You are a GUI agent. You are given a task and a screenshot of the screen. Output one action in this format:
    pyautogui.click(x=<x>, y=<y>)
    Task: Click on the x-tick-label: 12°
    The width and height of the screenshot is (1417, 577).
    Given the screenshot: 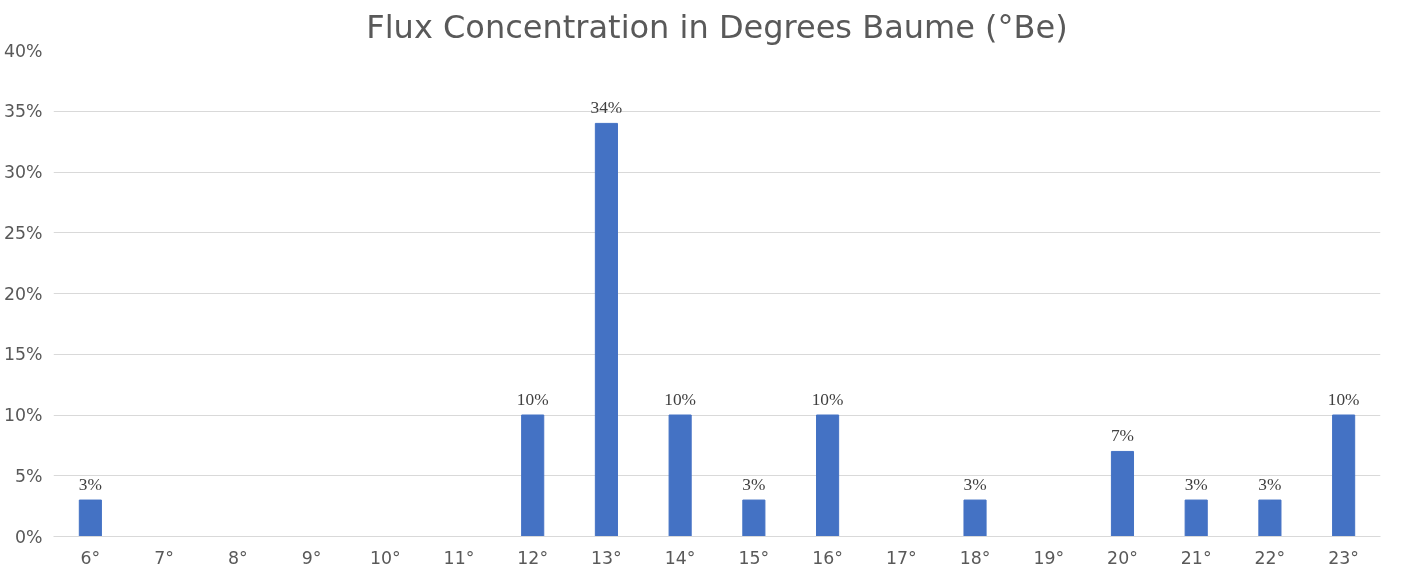 What is the action you would take?
    pyautogui.click(x=533, y=557)
    